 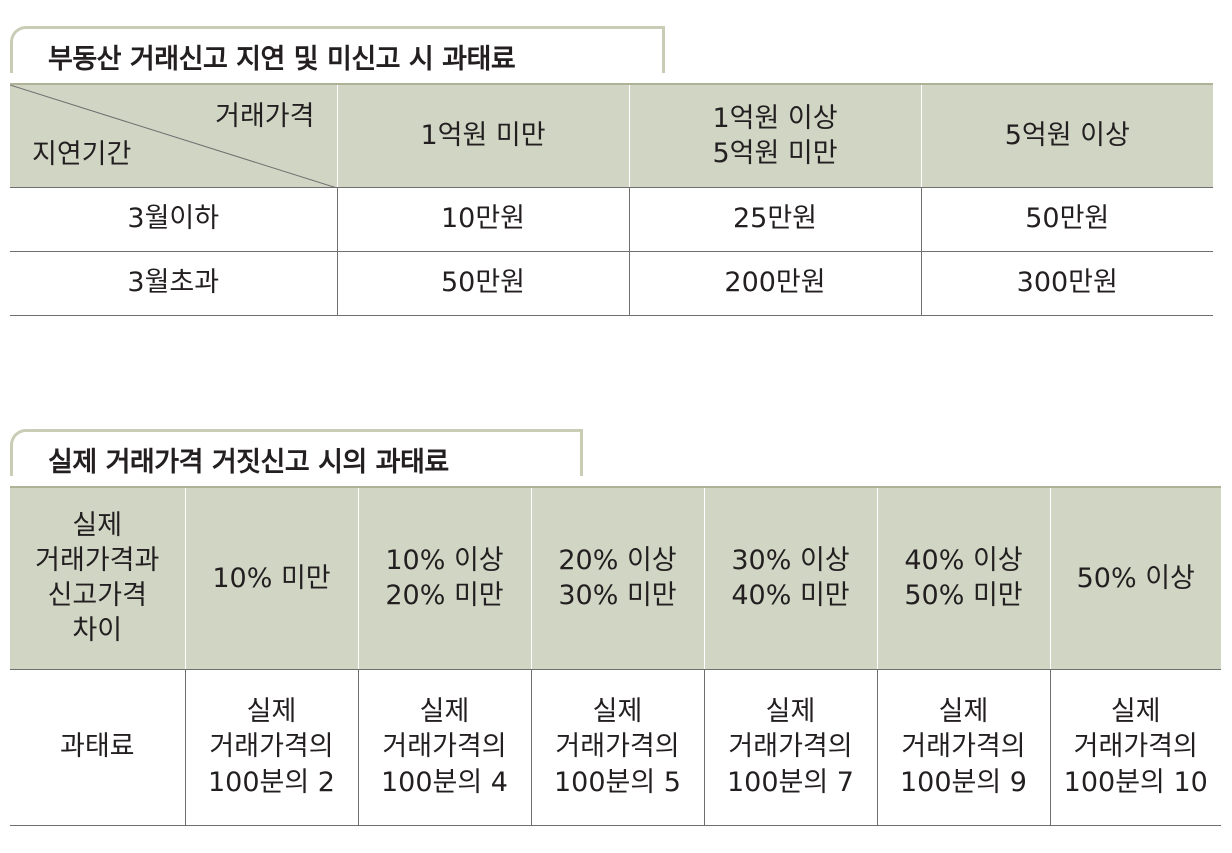 I want to click on col-header-line1: 1억원 이상, so click(x=775, y=118).